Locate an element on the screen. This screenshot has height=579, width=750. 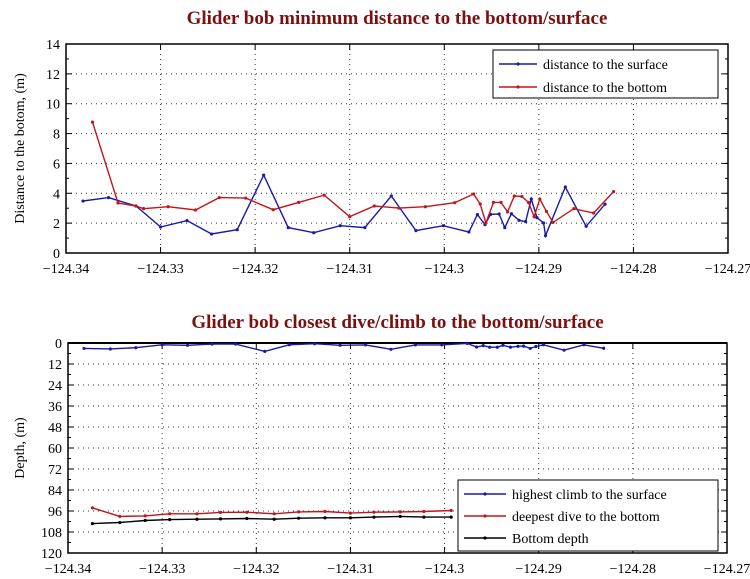
x-tick-label: −124.29 is located at coordinates (539, 269).